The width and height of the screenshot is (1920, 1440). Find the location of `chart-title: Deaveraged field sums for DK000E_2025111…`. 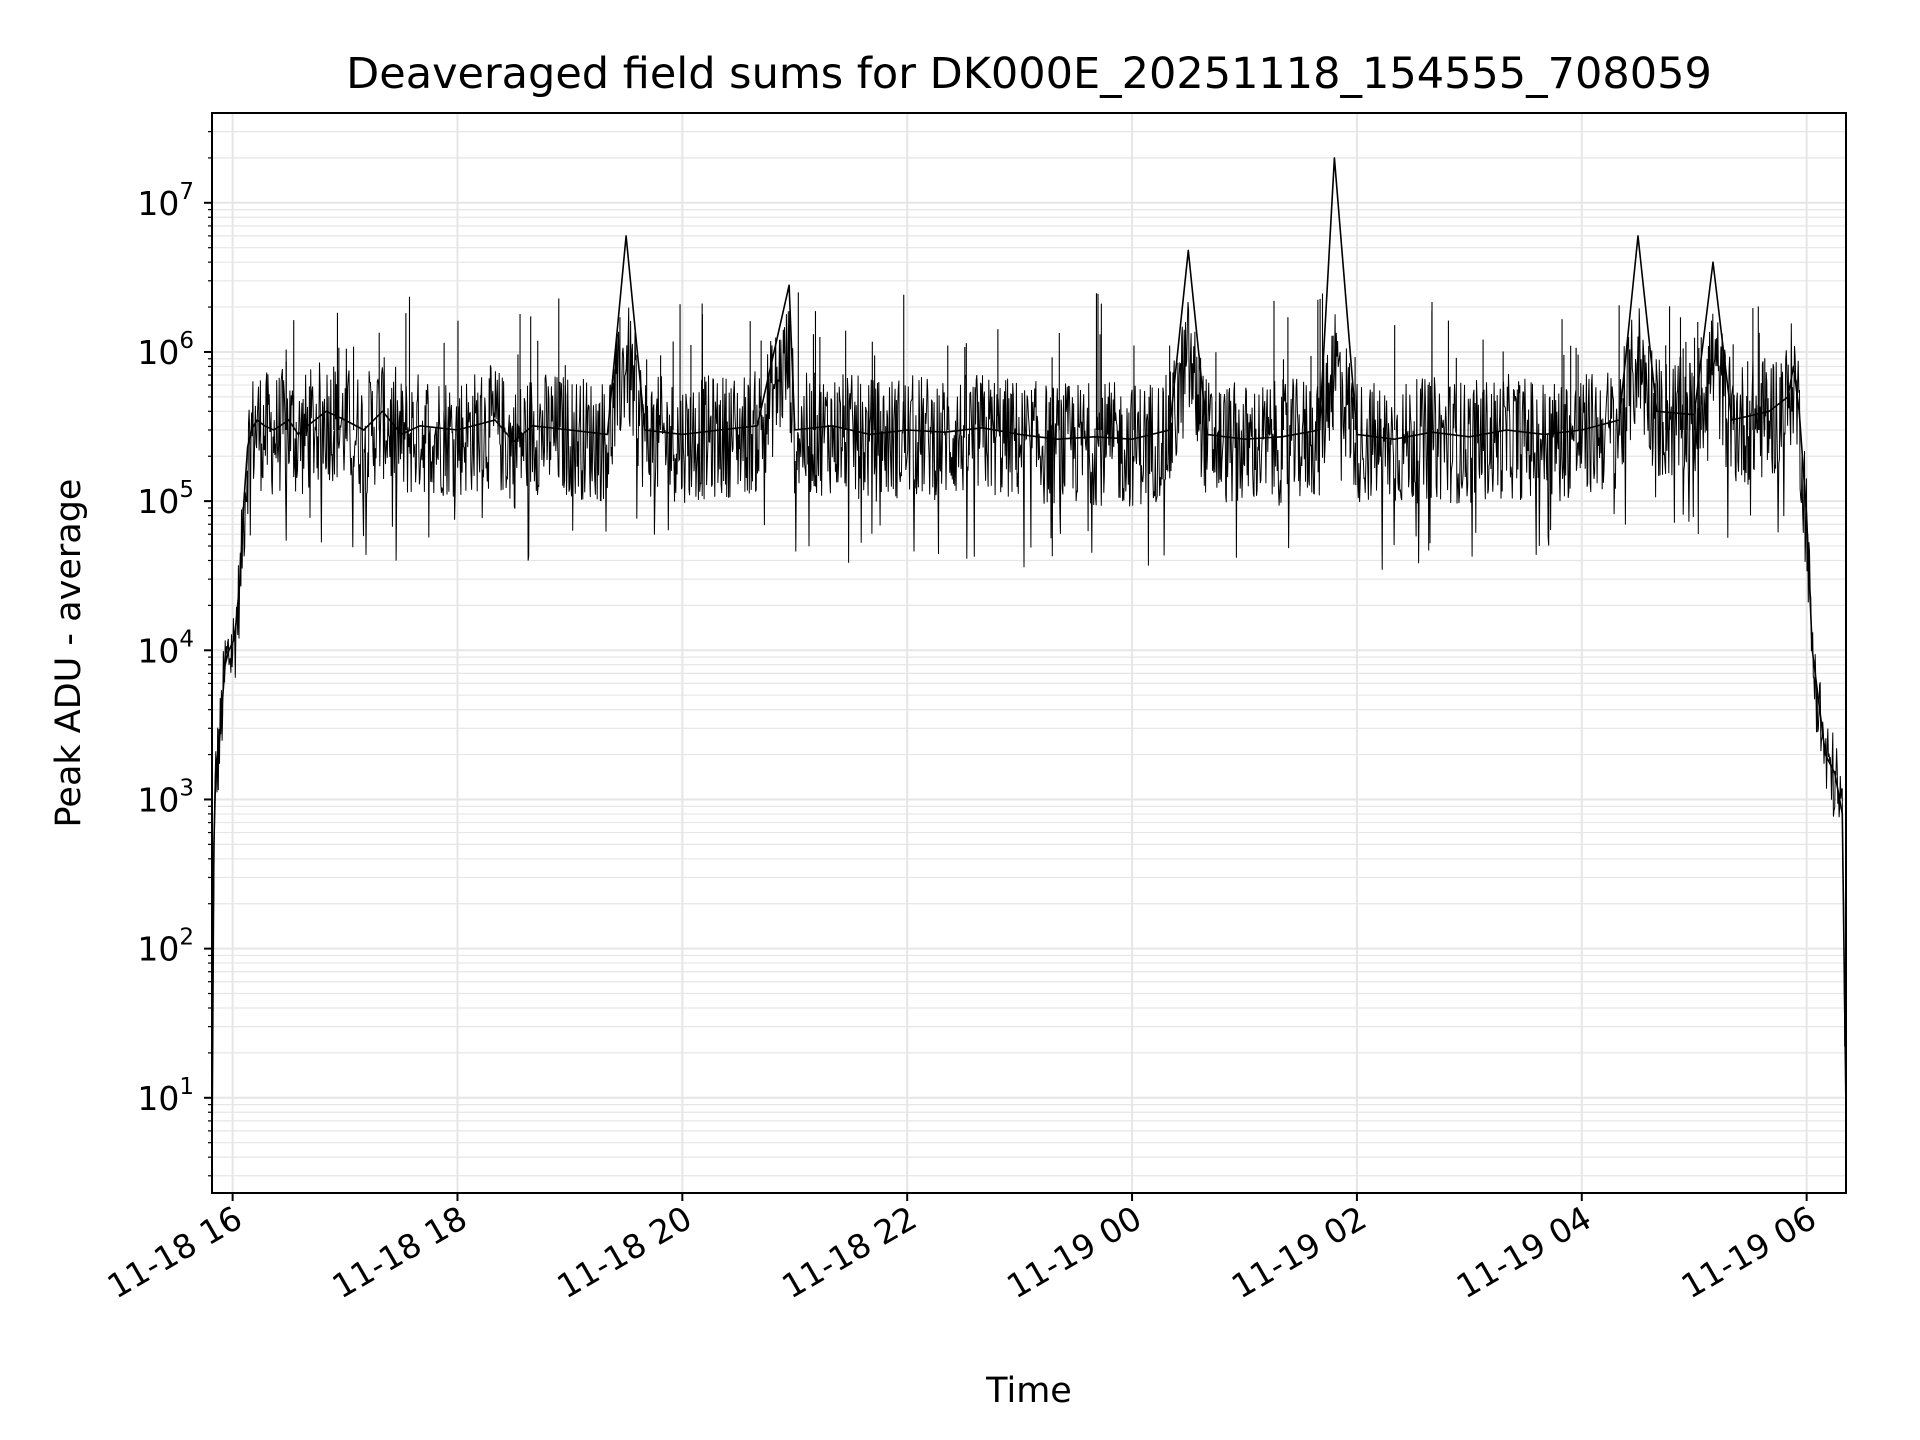

chart-title: Deaveraged field sums for DK000E_2025111… is located at coordinates (1029, 74).